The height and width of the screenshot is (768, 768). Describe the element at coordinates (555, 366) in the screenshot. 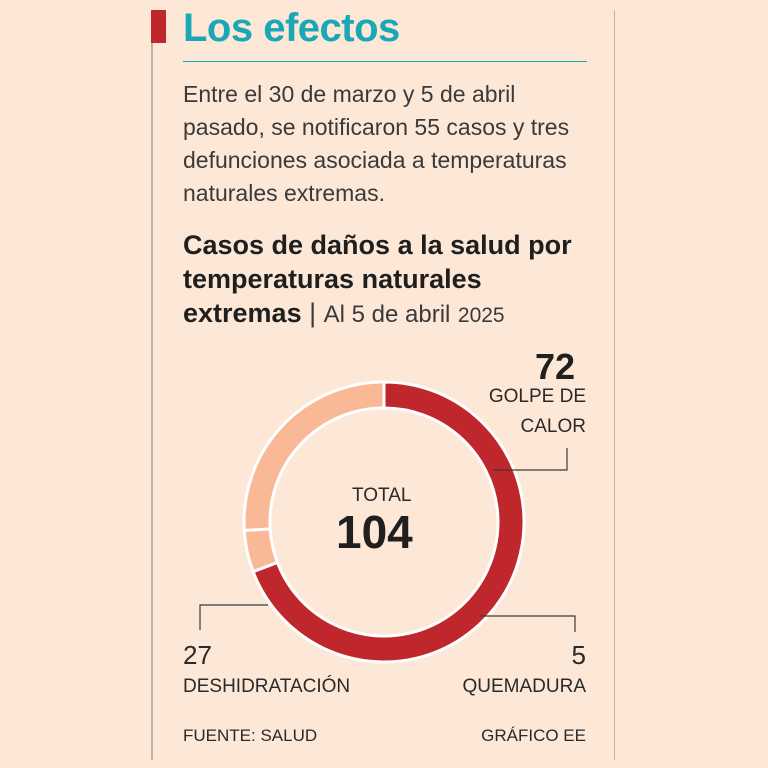

I see `golpe-value: 72` at that location.